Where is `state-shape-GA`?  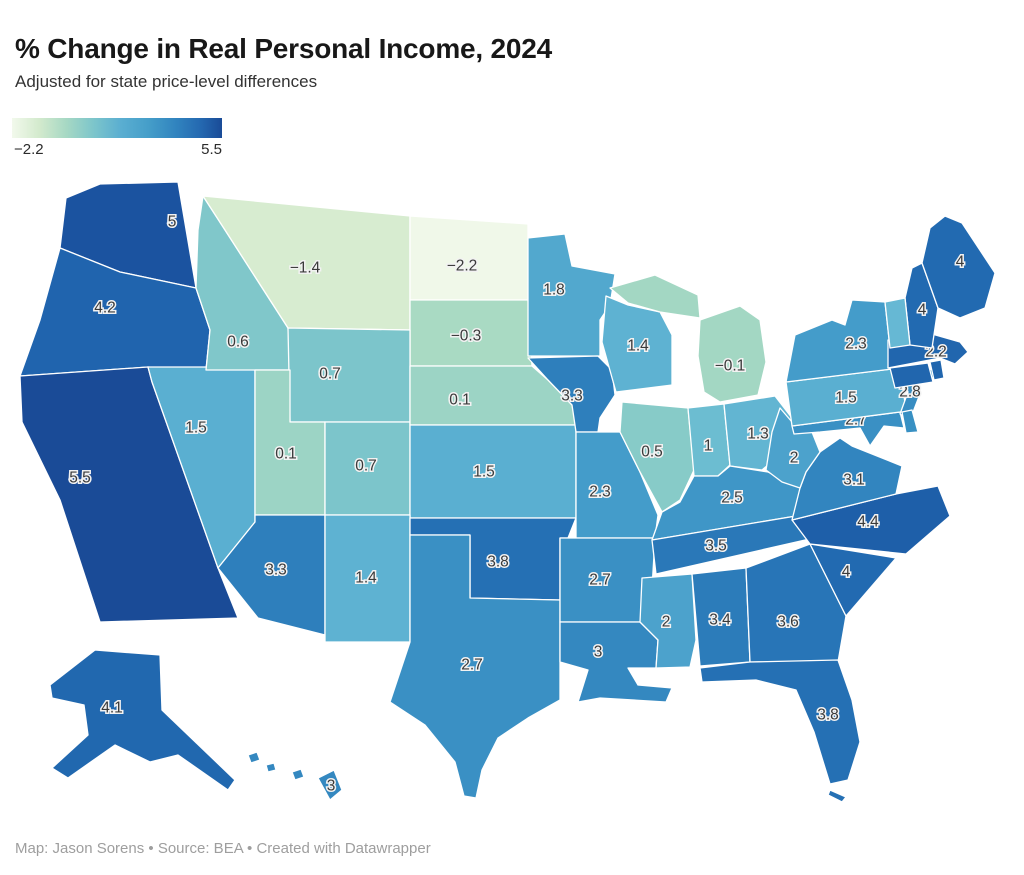 state-shape-GA is located at coordinates (796, 603).